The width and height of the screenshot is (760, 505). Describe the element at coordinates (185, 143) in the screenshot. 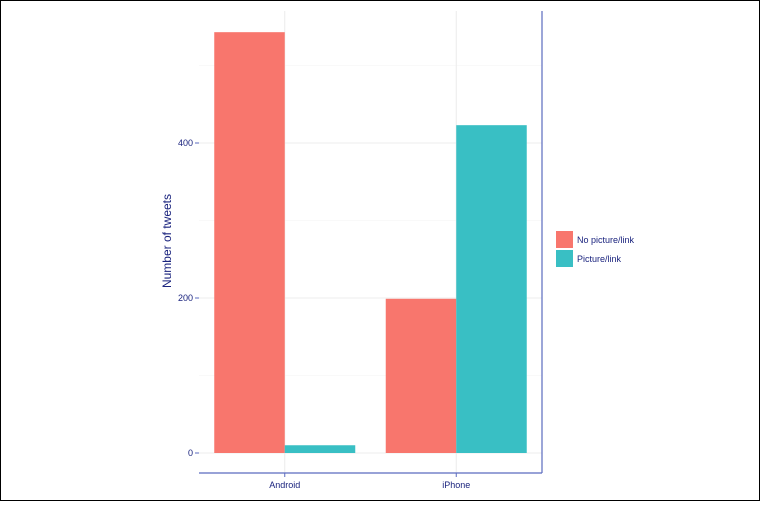

I see `y-tick-label-2: 400` at that location.